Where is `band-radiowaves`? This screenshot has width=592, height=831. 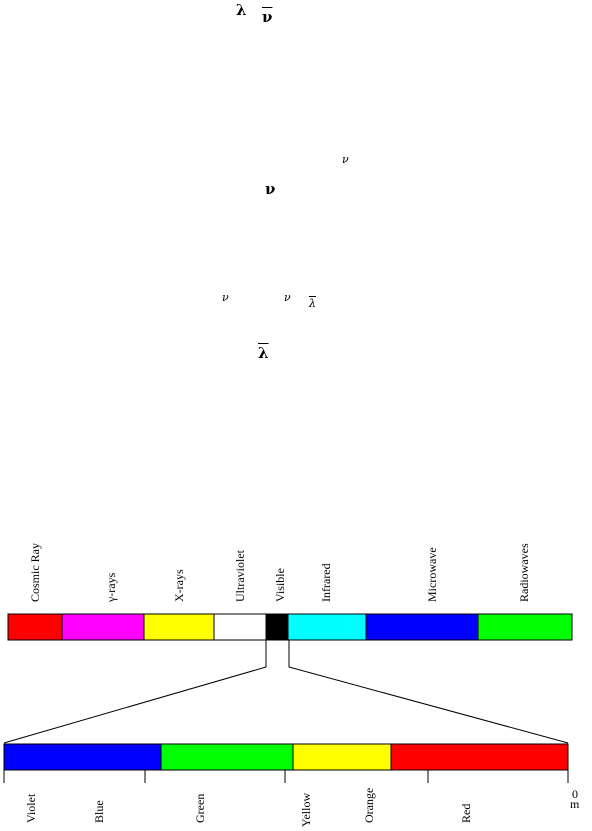
band-radiowaves is located at coordinates (525, 627).